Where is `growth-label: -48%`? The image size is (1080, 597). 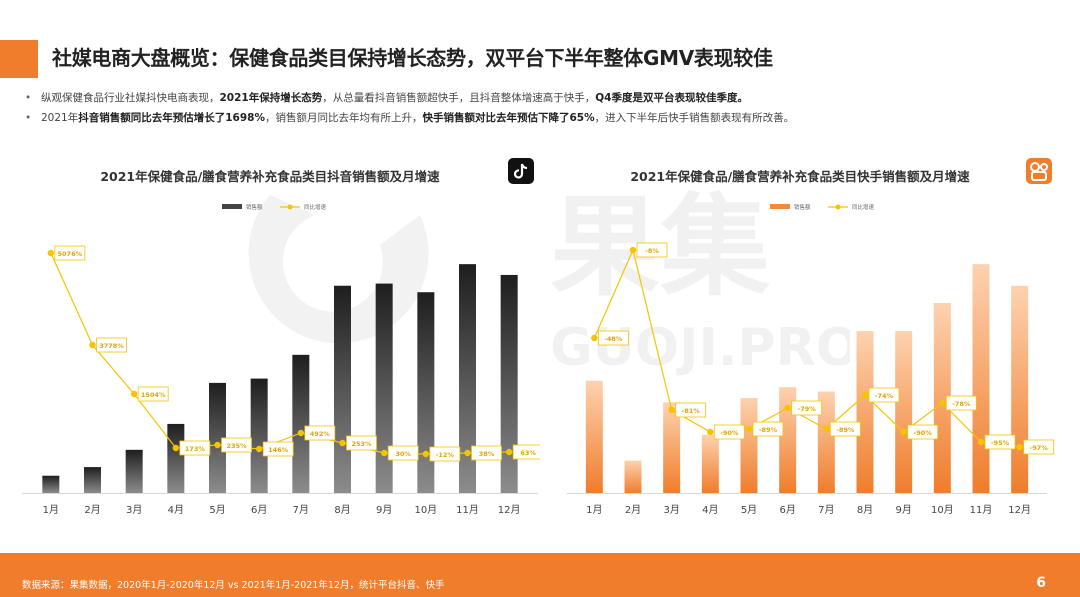 growth-label: -48% is located at coordinates (613, 339).